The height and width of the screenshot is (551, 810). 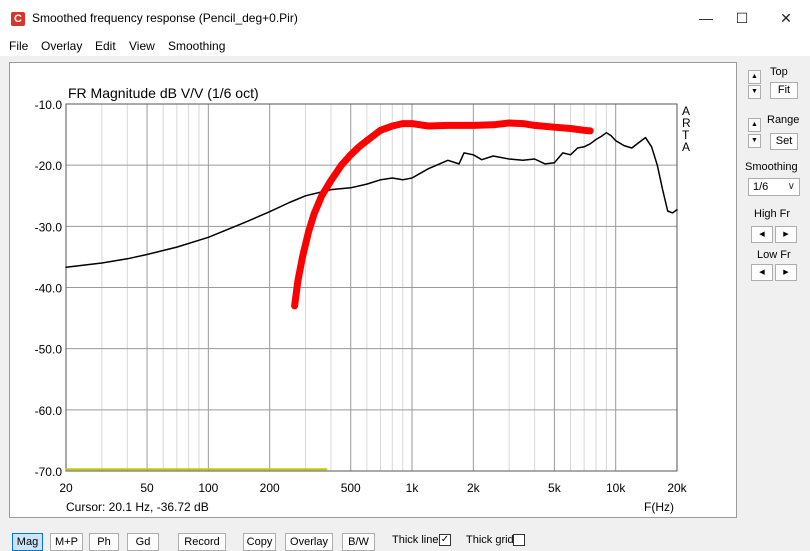 What do you see at coordinates (309, 542) in the screenshot?
I see `overlay-button: Overlay` at bounding box center [309, 542].